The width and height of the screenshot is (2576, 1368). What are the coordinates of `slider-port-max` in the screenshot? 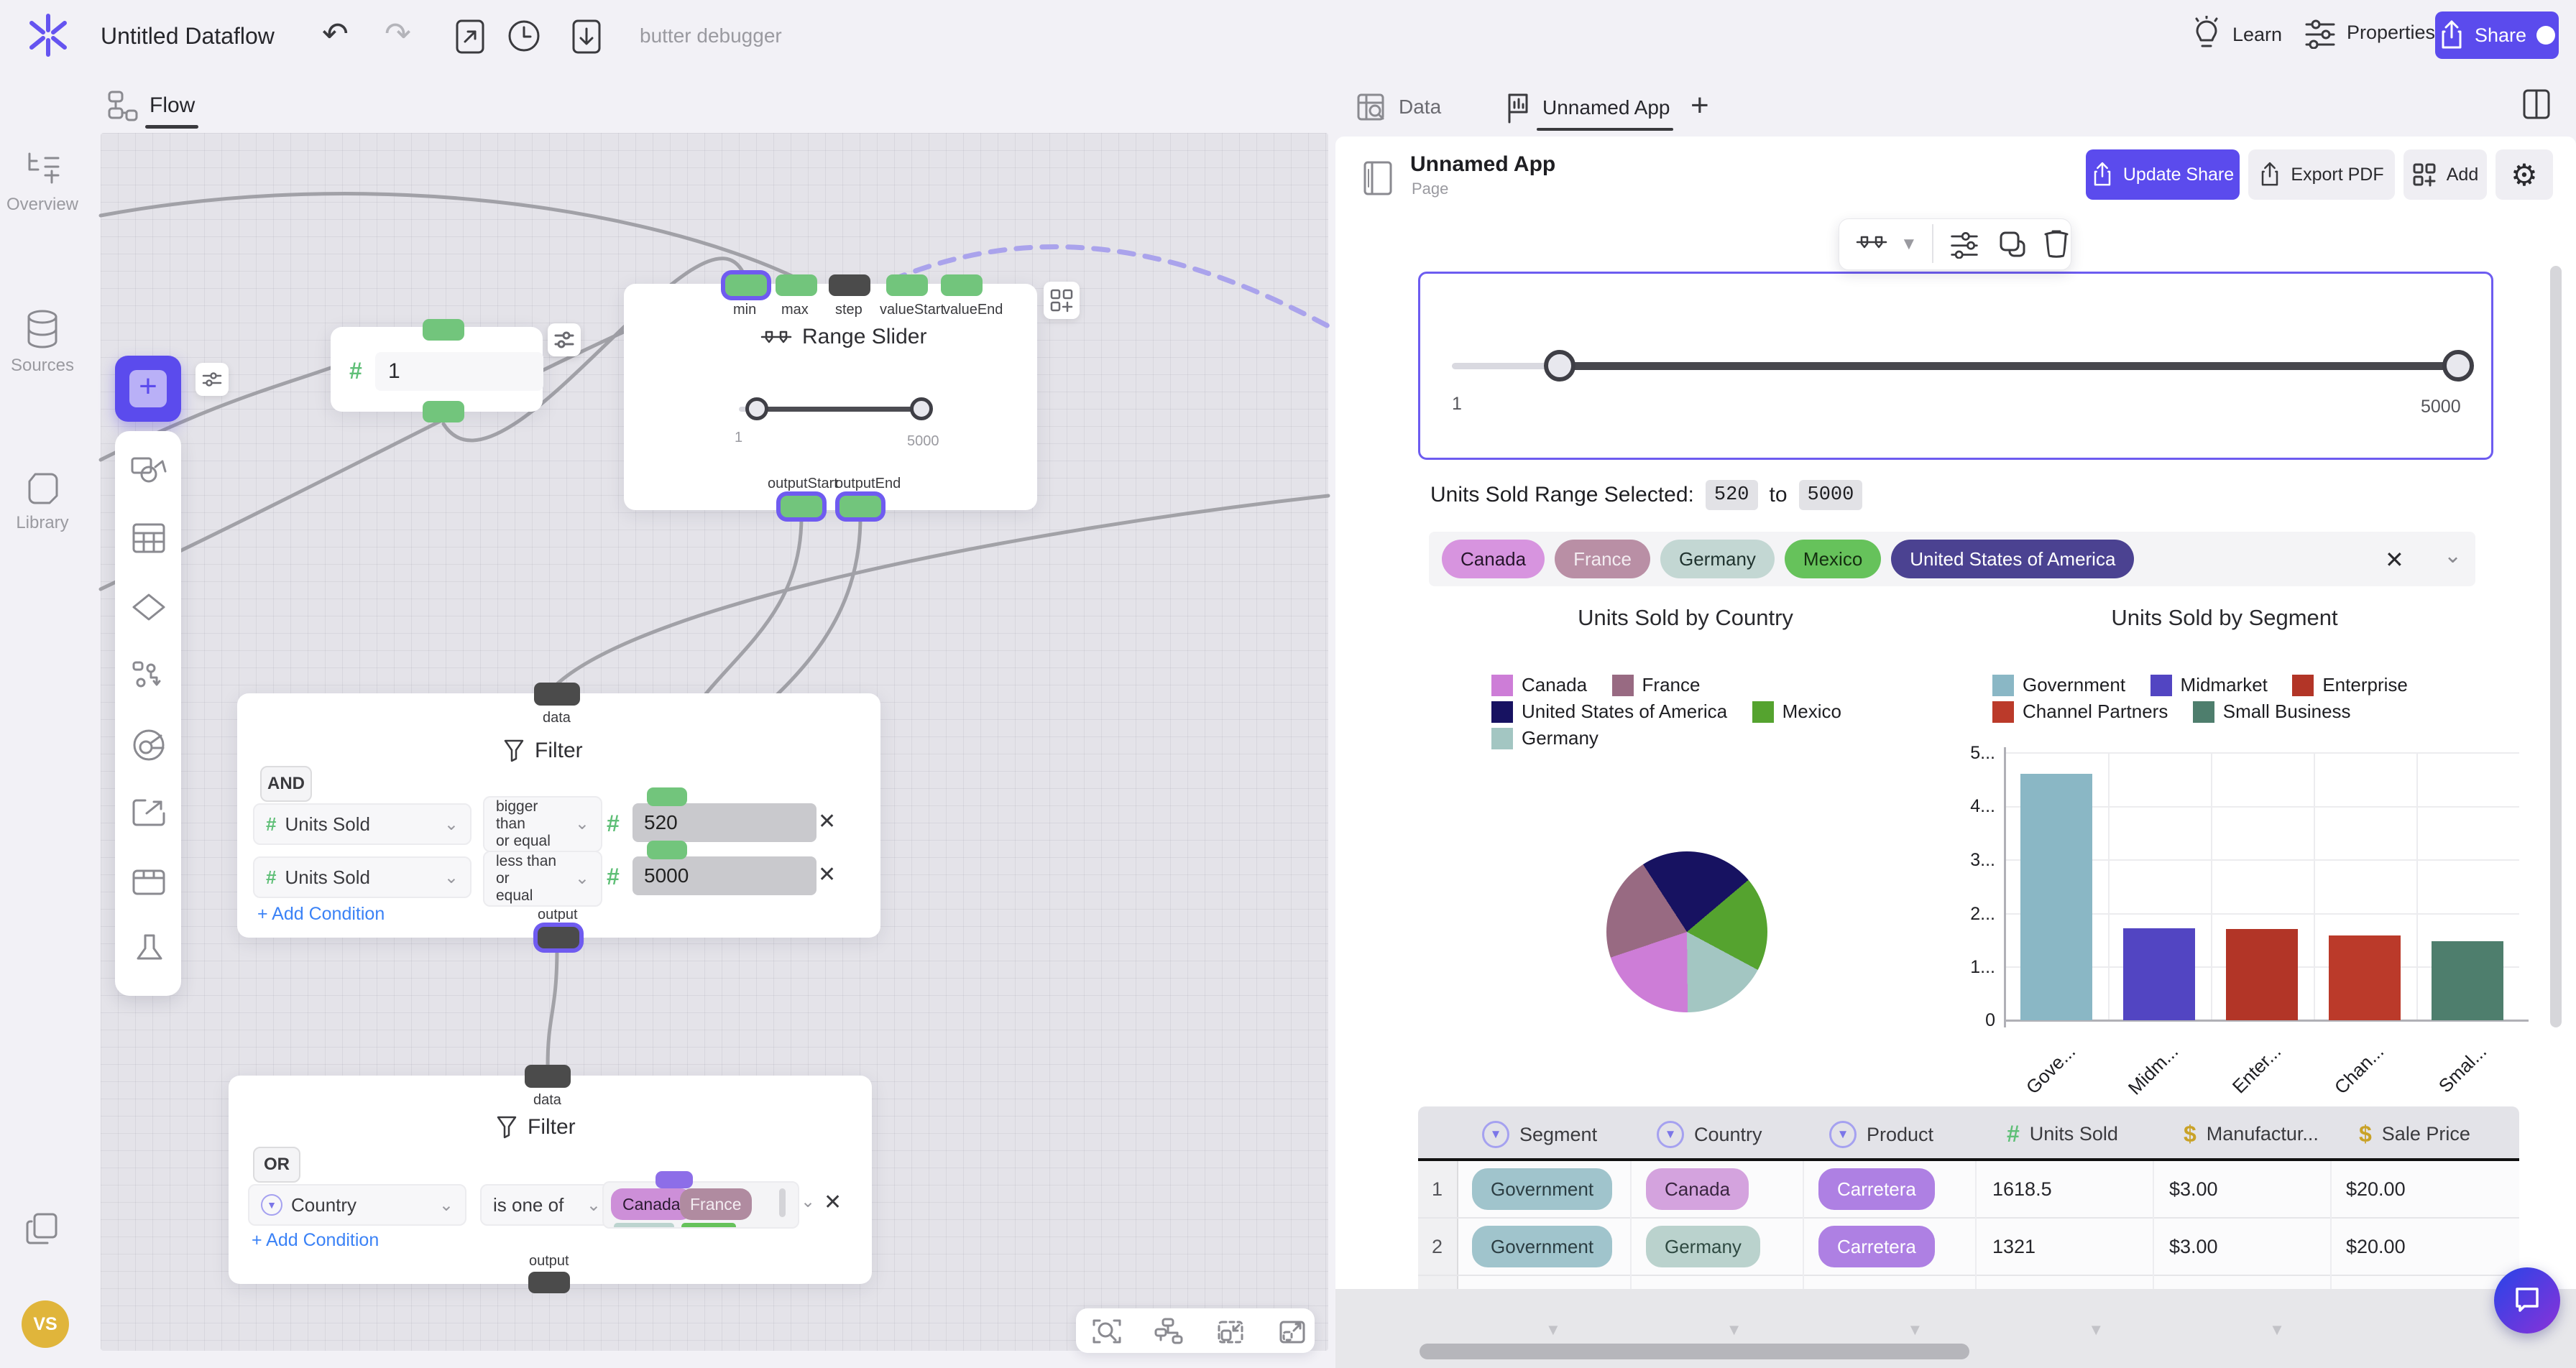 It's located at (796, 285).